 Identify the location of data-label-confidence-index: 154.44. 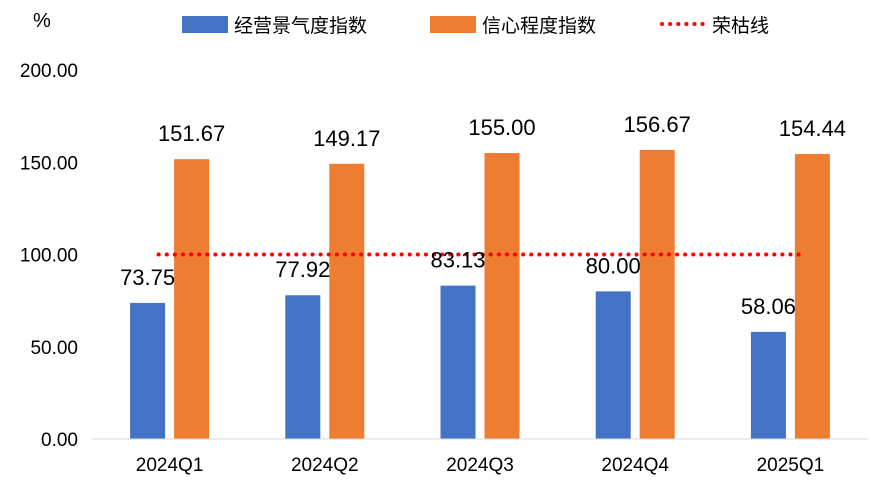
(812, 128).